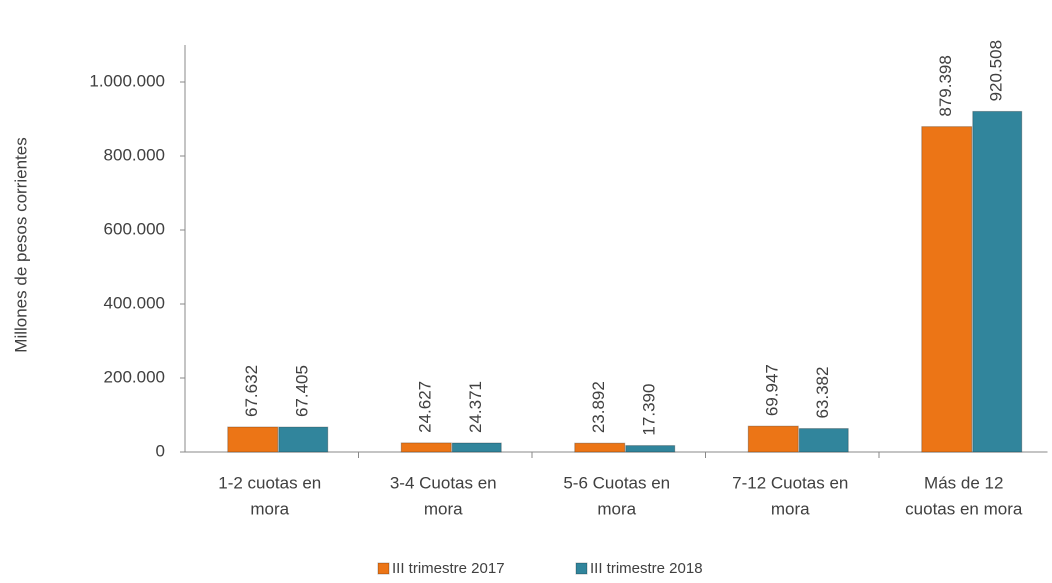 The height and width of the screenshot is (583, 1052). Describe the element at coordinates (822, 393) in the screenshot. I see `value-label: 63.382` at that location.